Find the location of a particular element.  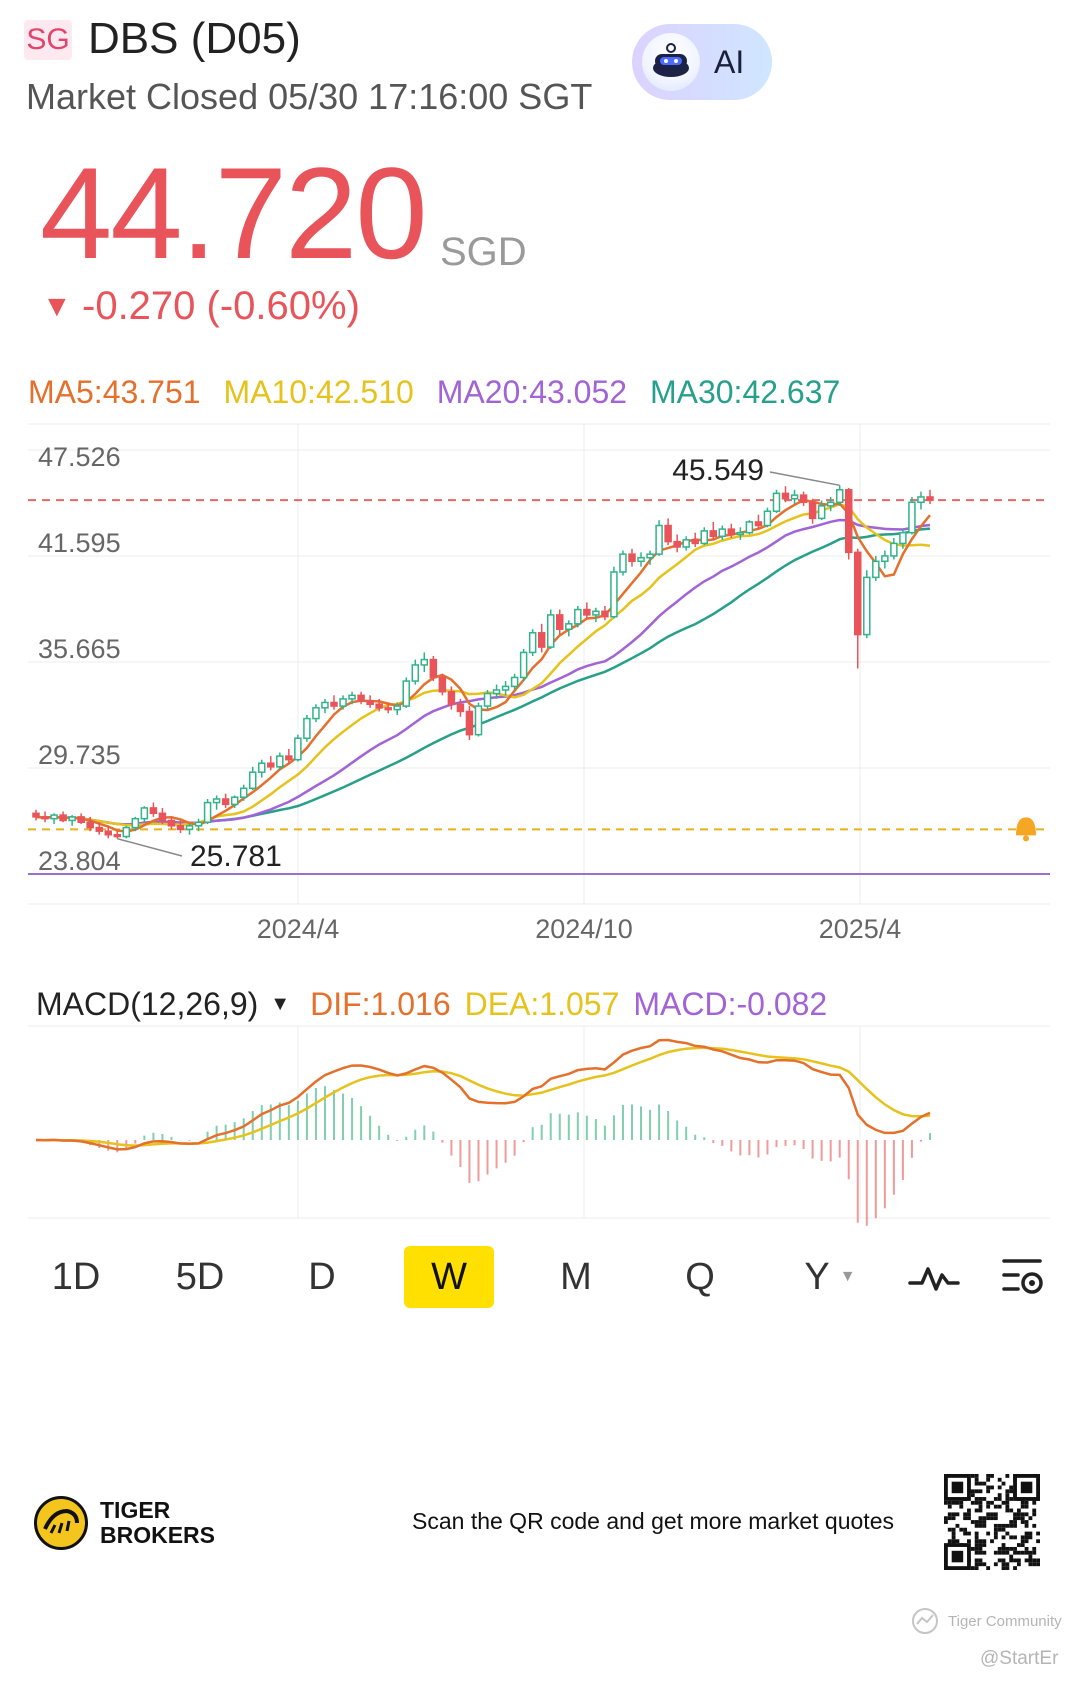

community-watermark: Tiger Community is located at coordinates (985, 1621).